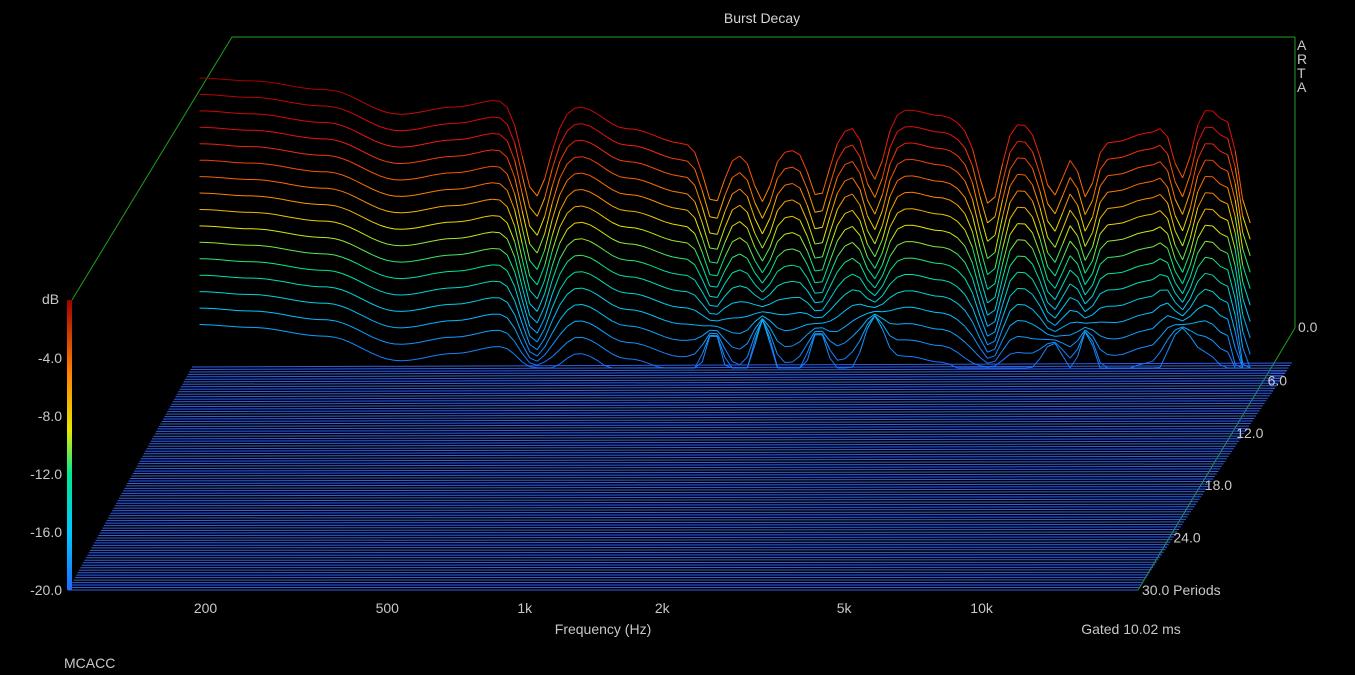  What do you see at coordinates (1249, 433) in the screenshot?
I see `period-tick-label: 12.0` at bounding box center [1249, 433].